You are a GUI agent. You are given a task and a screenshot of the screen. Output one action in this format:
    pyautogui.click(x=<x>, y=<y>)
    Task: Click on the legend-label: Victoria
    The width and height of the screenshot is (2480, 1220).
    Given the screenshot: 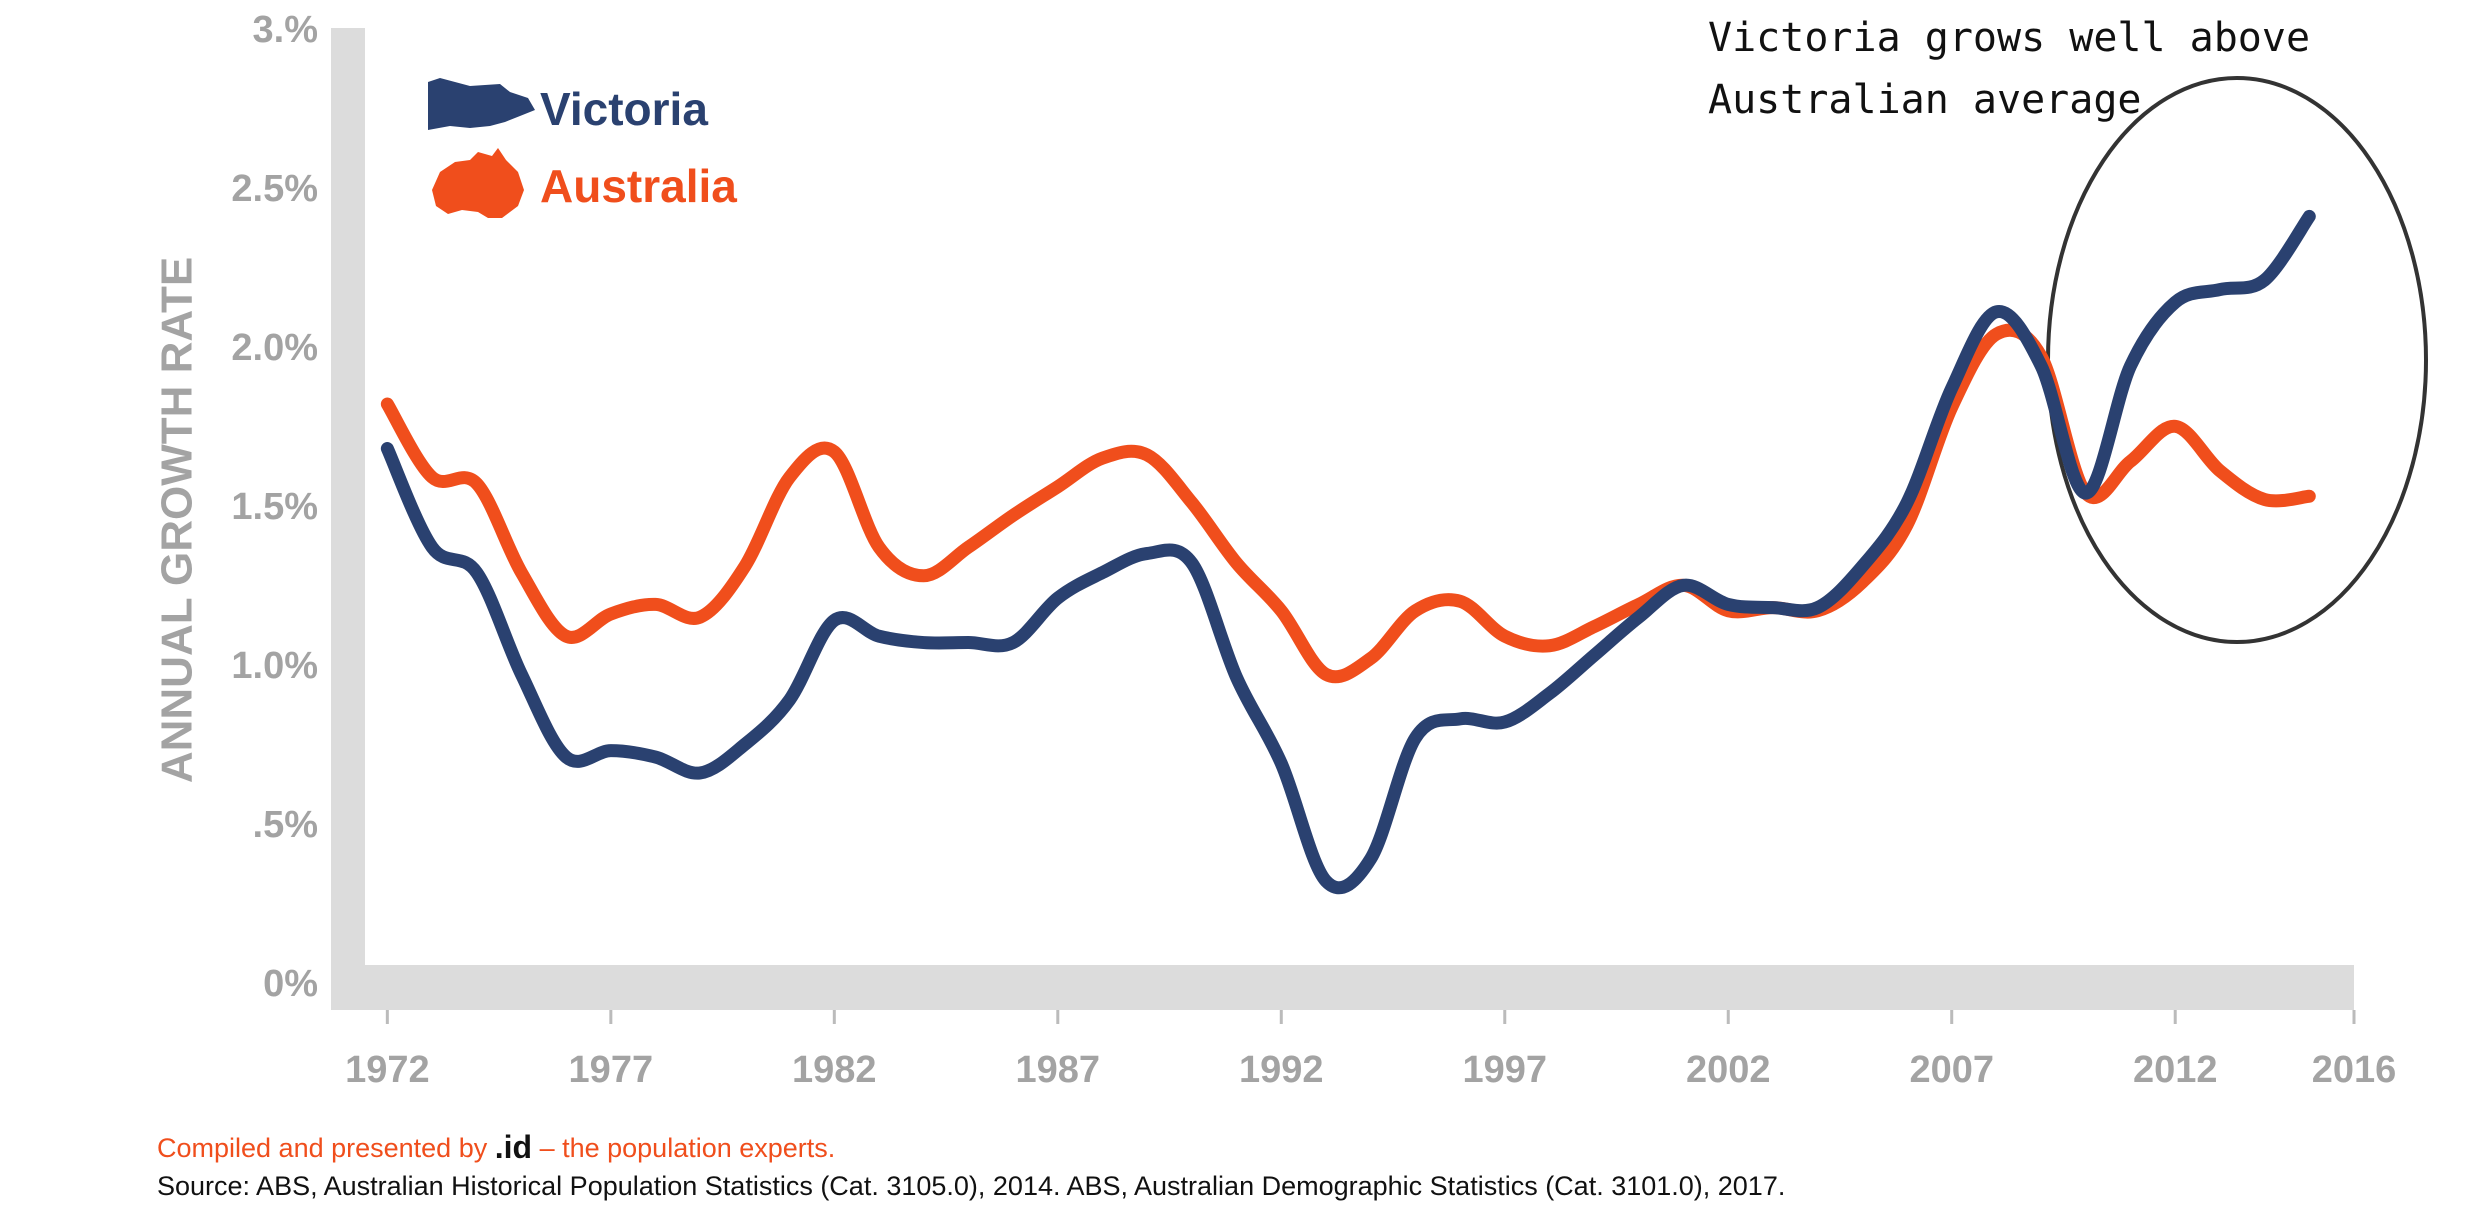 What is the action you would take?
    pyautogui.click(x=624, y=109)
    